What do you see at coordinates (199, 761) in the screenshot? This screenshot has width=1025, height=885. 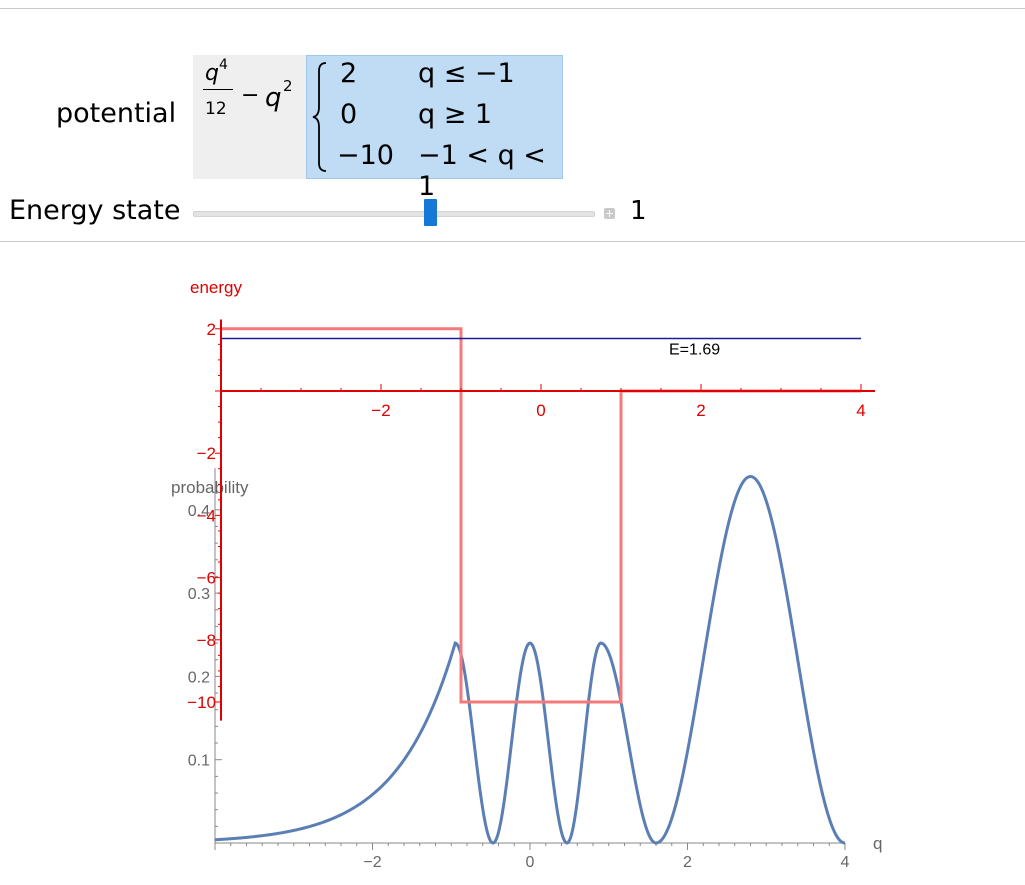 I see `probability-y-tick-label: 0.1` at bounding box center [199, 761].